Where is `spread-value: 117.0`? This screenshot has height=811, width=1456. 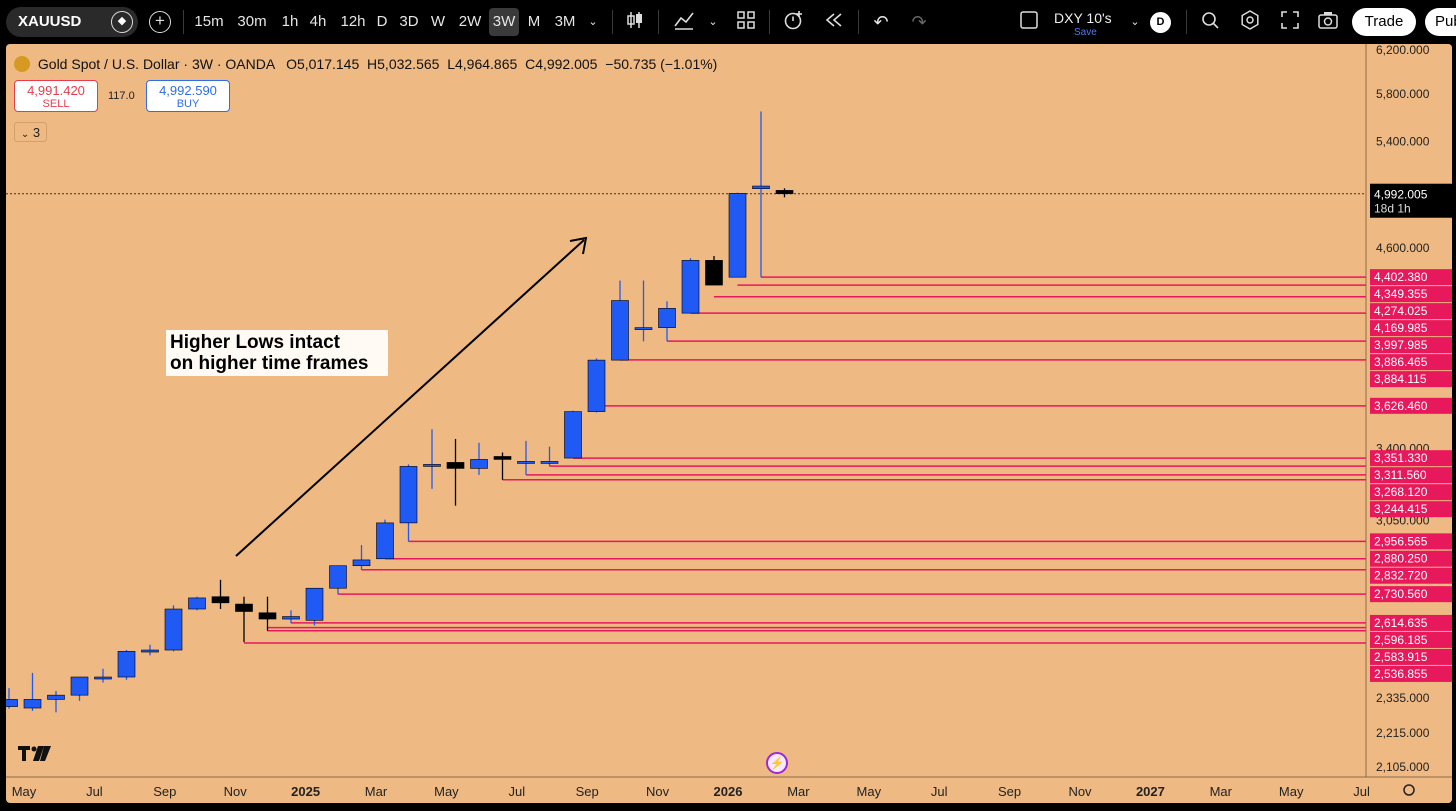
spread-value: 117.0 is located at coordinates (121, 96).